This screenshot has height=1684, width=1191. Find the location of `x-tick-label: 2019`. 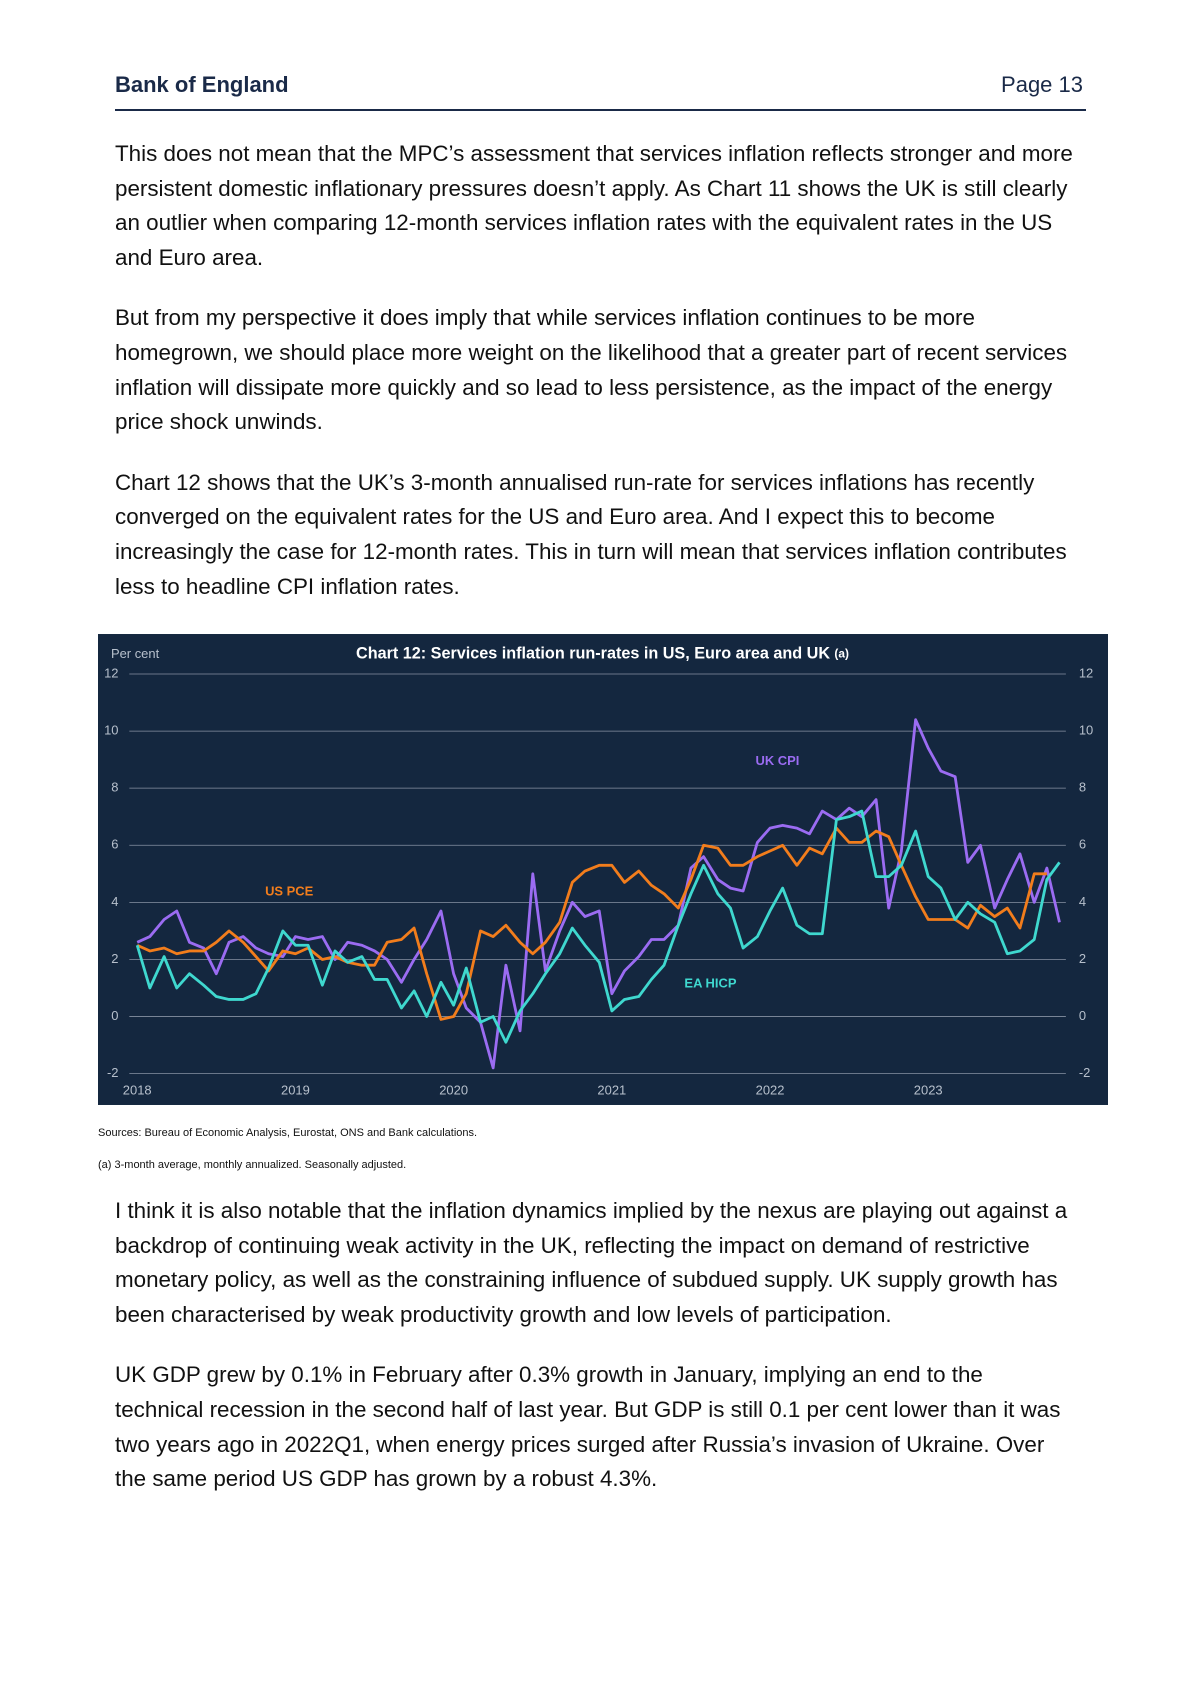

x-tick-label: 2019 is located at coordinates (295, 1089).